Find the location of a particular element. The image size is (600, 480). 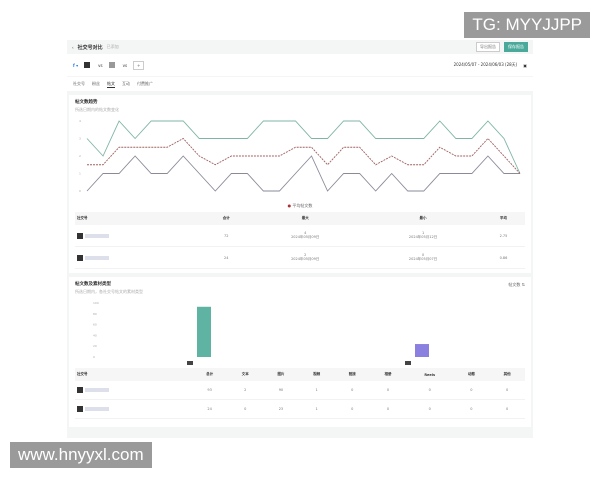

column-header: 文本 is located at coordinates (245, 374).